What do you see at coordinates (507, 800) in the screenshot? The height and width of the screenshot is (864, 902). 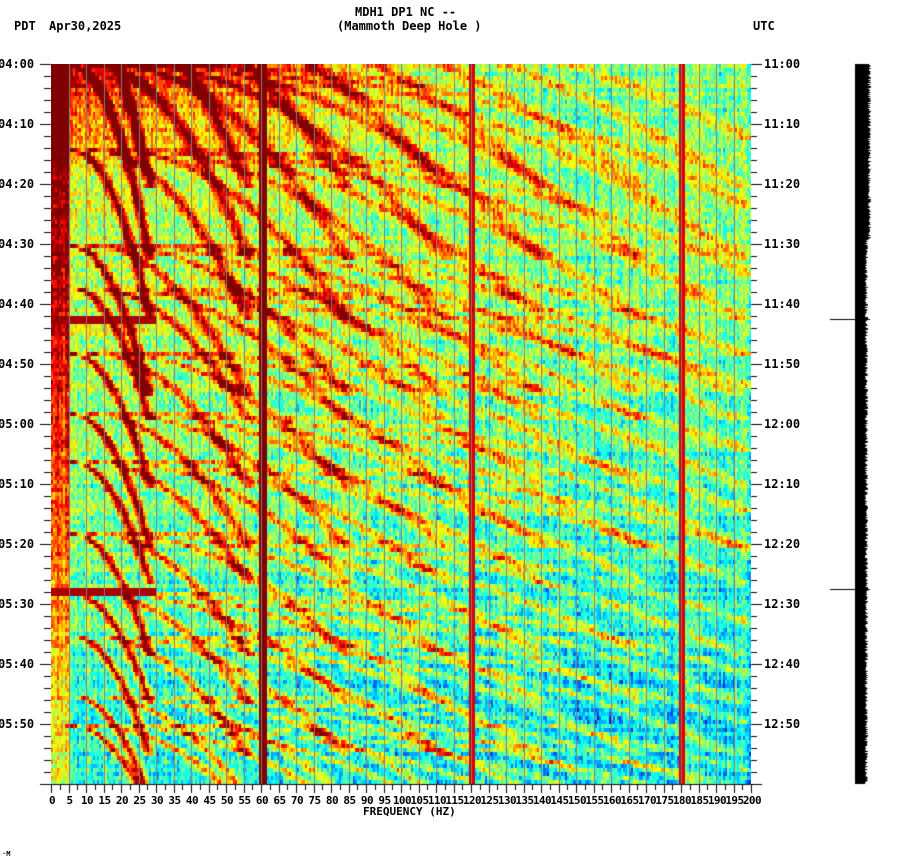 I see `x-tick-label: 130` at bounding box center [507, 800].